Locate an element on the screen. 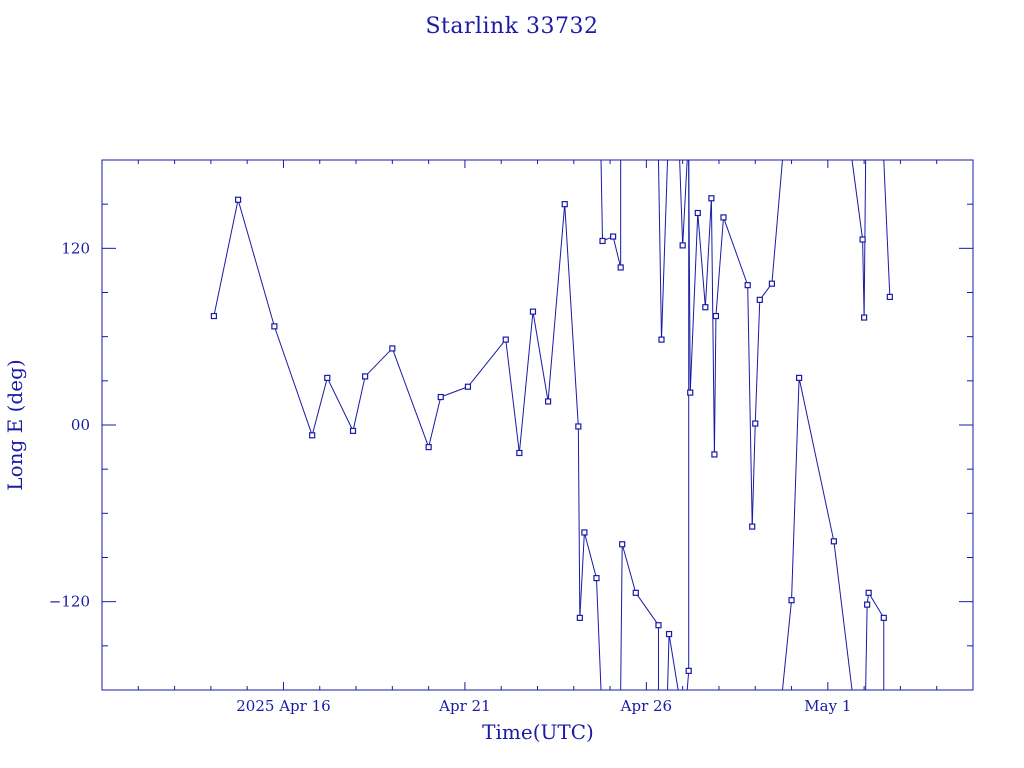 The height and width of the screenshot is (768, 1024). x-tick-label: Apr 21 is located at coordinates (464, 706).